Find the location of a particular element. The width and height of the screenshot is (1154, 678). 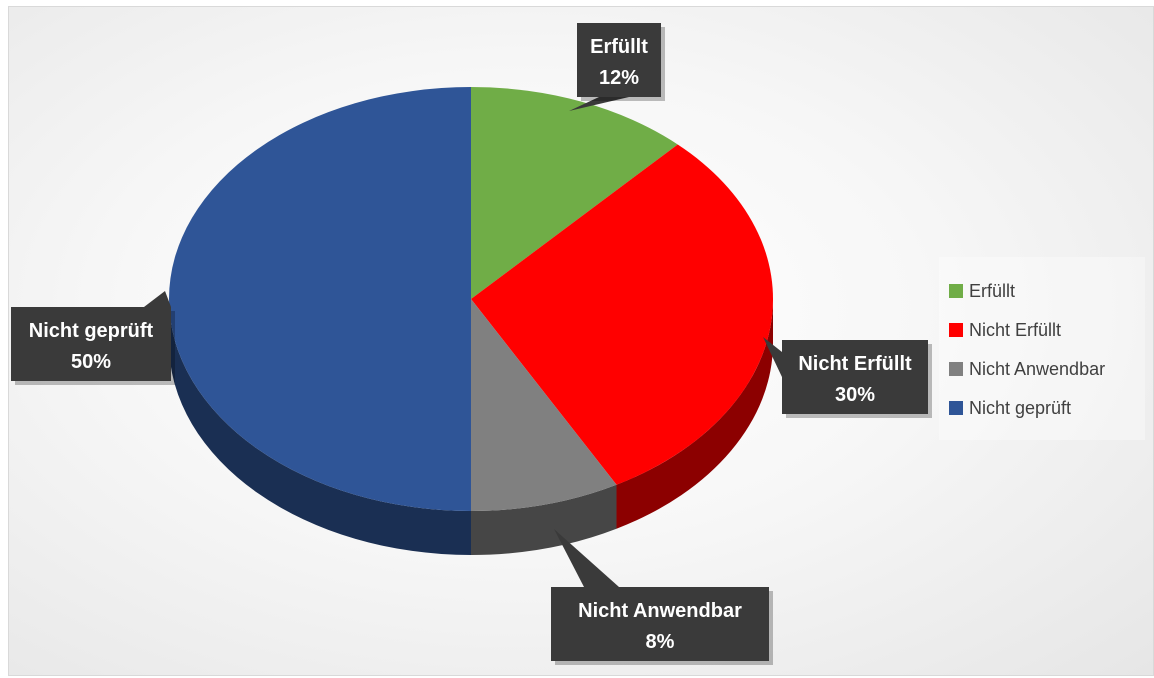

data-label-category-1: Nicht Erfüllt is located at coordinates (855, 364).